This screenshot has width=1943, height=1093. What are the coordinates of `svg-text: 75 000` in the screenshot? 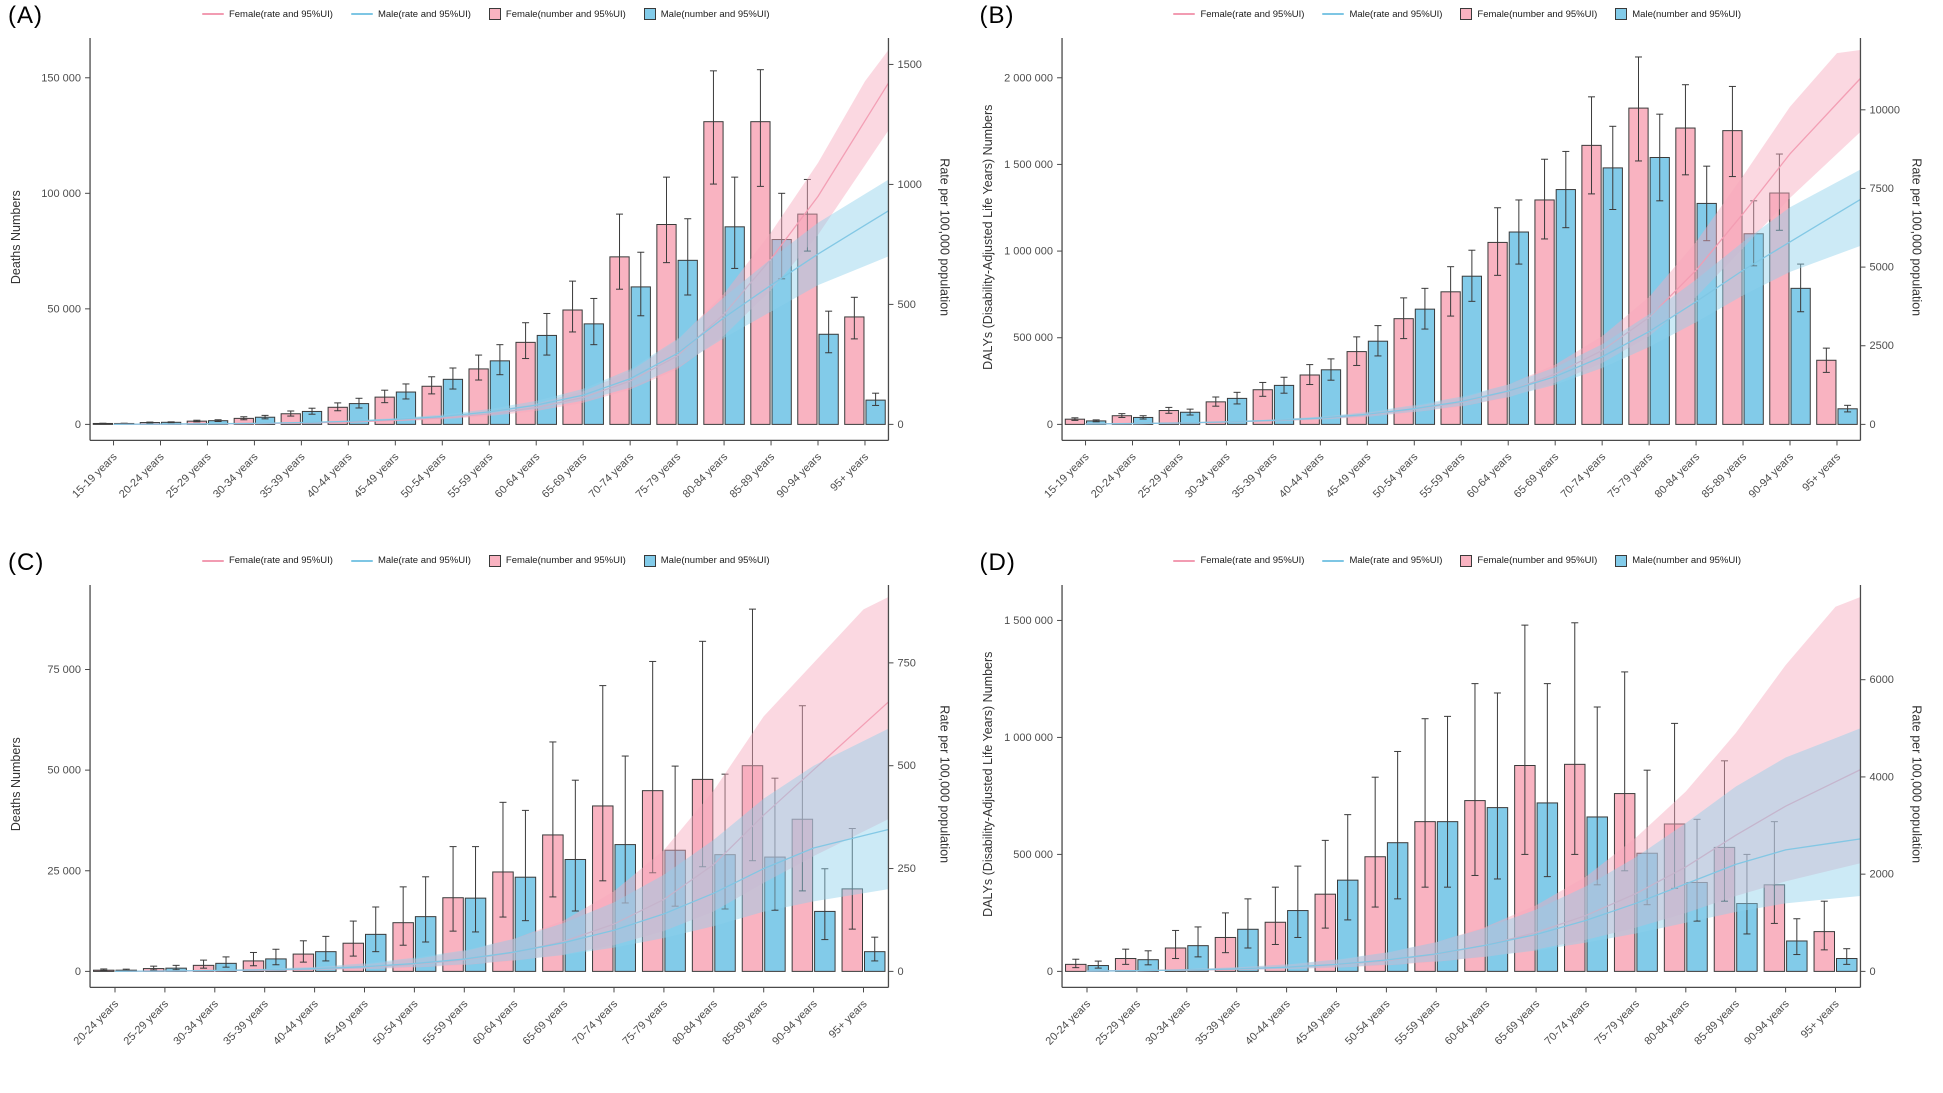 It's located at (64, 670).